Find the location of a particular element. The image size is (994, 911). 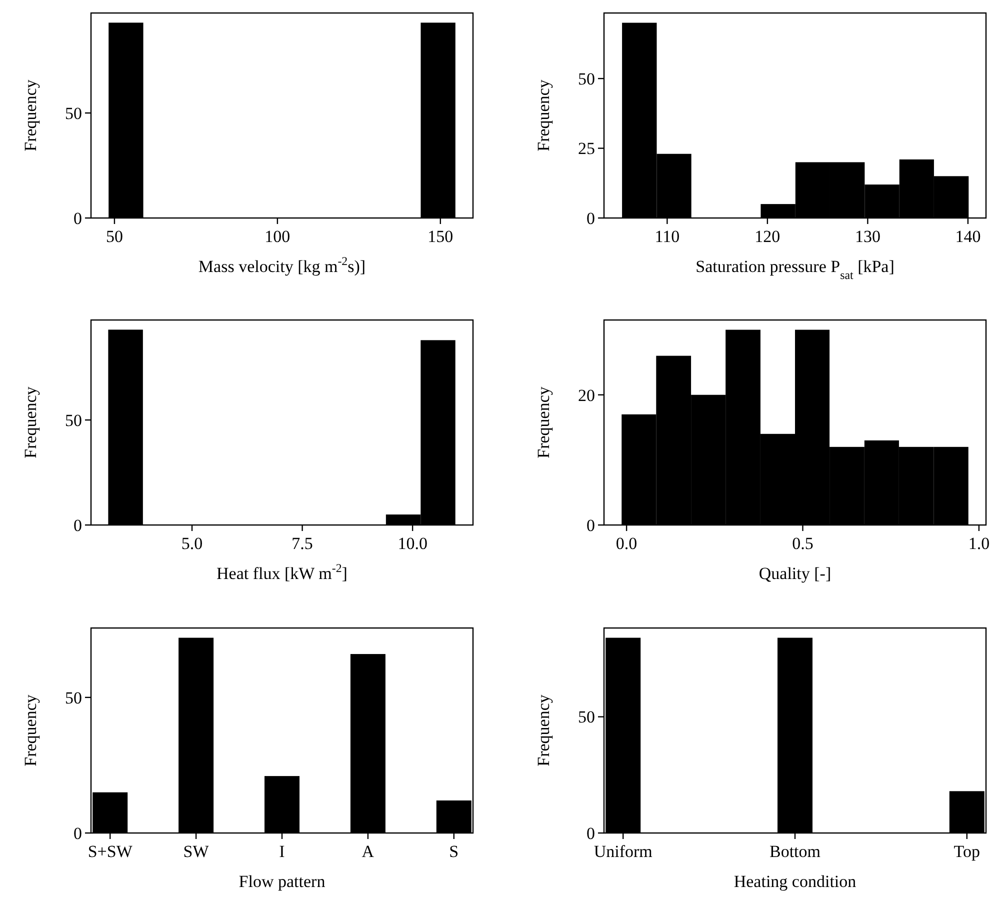

x-tick-label: 10.0 is located at coordinates (413, 543).